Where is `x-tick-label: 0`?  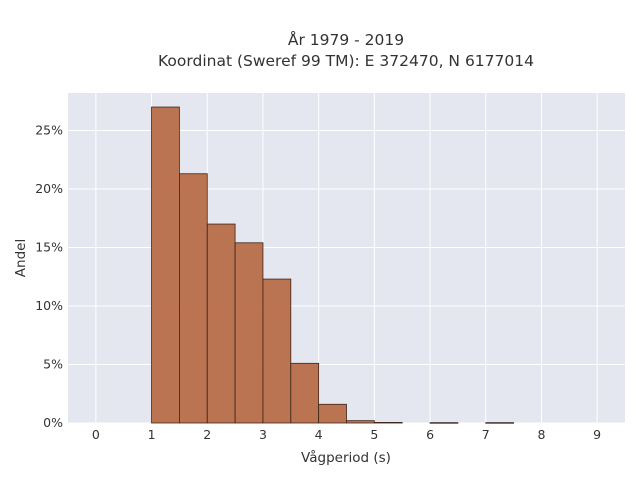 x-tick-label: 0 is located at coordinates (96, 434).